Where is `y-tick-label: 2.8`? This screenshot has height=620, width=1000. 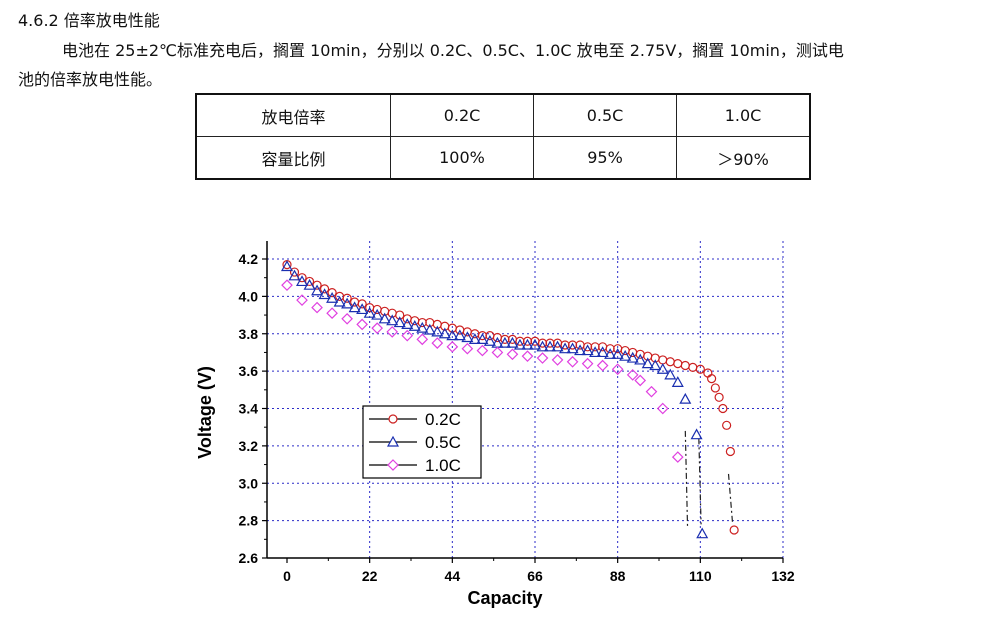 y-tick-label: 2.8 is located at coordinates (249, 521).